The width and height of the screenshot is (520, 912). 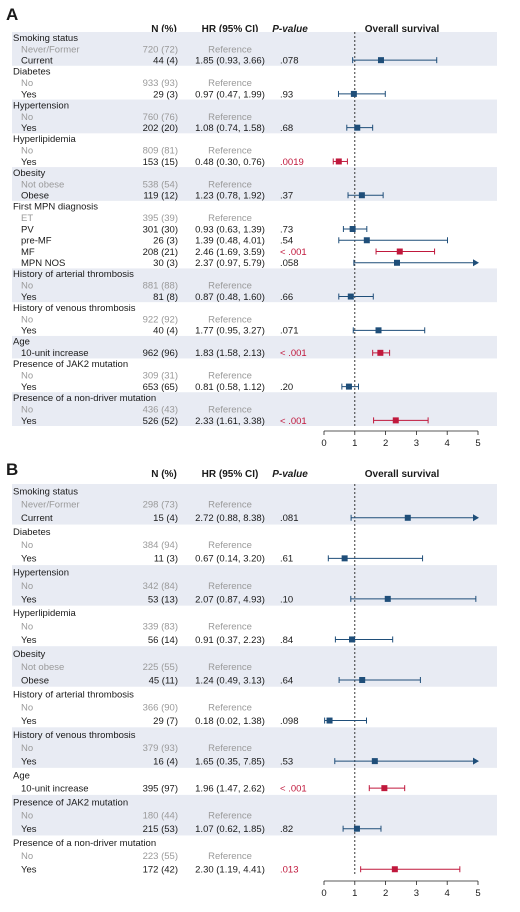 I want to click on row-n: 26 (3), so click(x=165, y=241).